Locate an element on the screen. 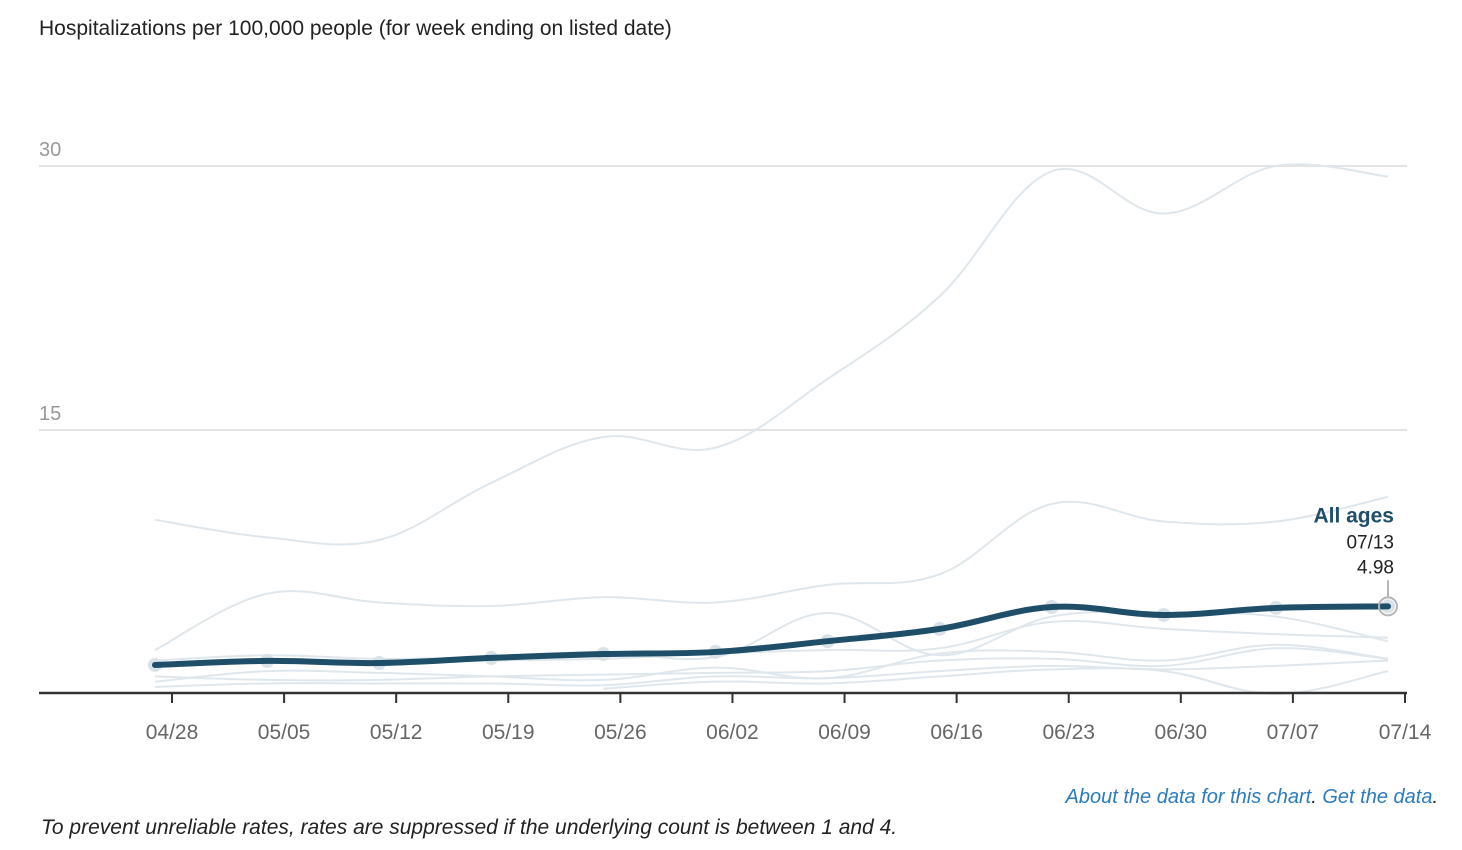 Image resolution: width=1462 pixels, height=850 pixels. series-line-age-group-e is located at coordinates (771, 663).